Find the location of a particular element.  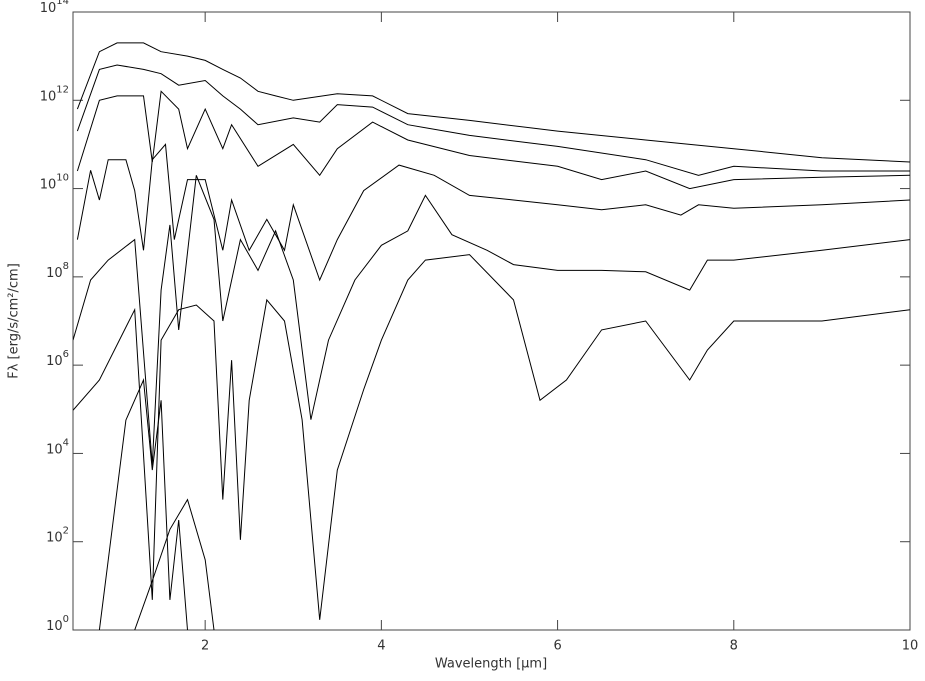

y-tick-label: 10⁴ is located at coordinates (57, 447).